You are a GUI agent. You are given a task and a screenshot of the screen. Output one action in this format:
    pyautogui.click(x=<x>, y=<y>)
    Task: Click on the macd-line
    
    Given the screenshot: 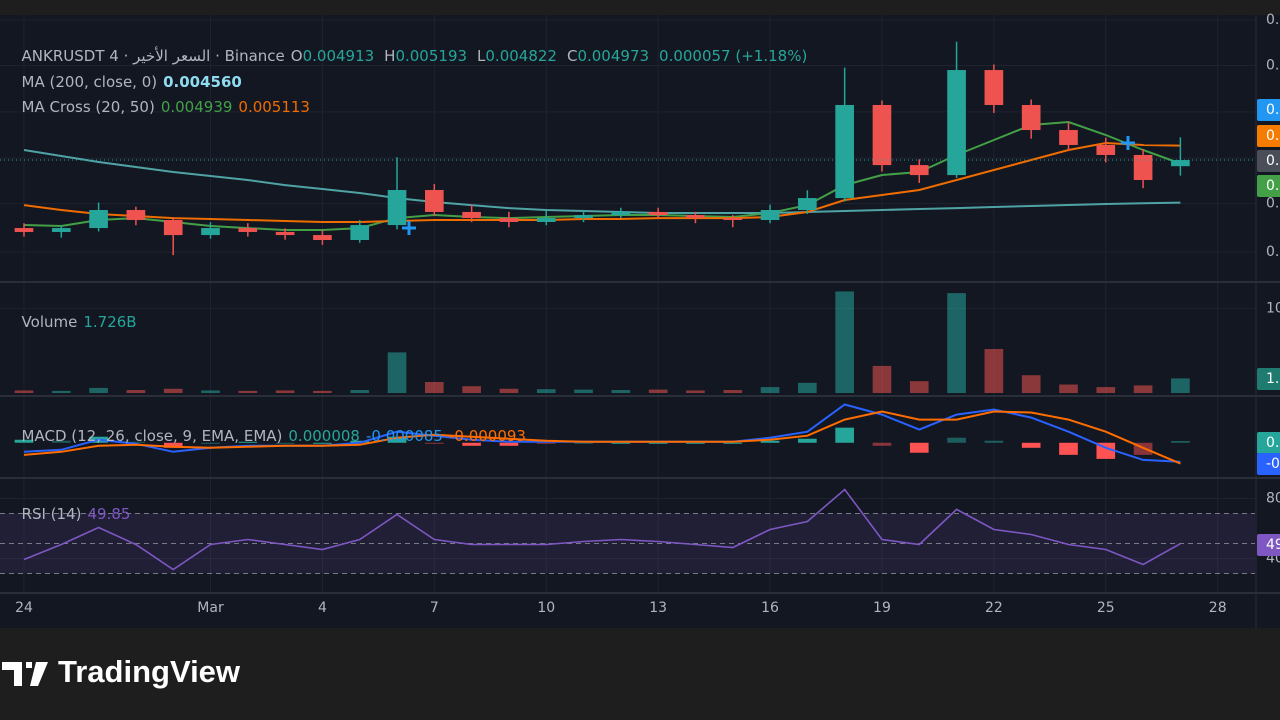 What is the action you would take?
    pyautogui.click(x=602, y=437)
    